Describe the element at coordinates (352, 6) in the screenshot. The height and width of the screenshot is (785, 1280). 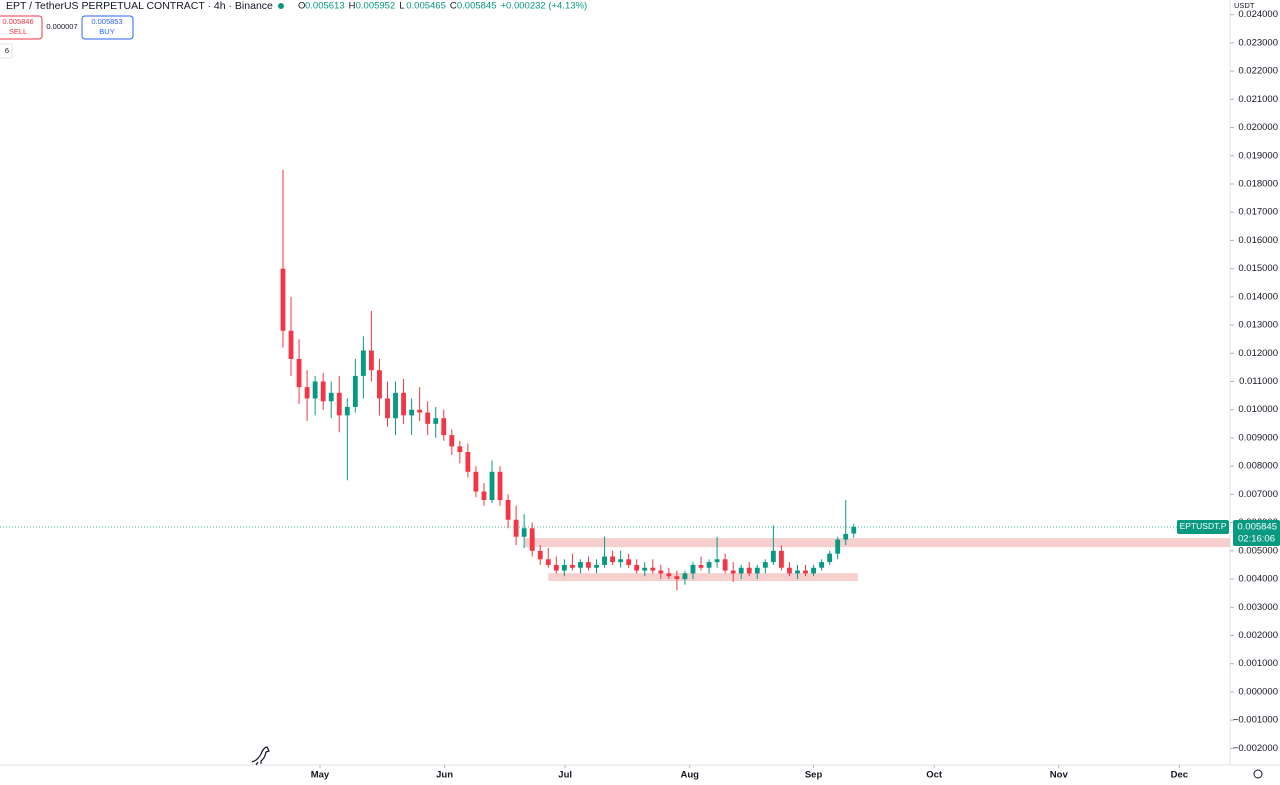
I see `ohlc-label: H` at that location.